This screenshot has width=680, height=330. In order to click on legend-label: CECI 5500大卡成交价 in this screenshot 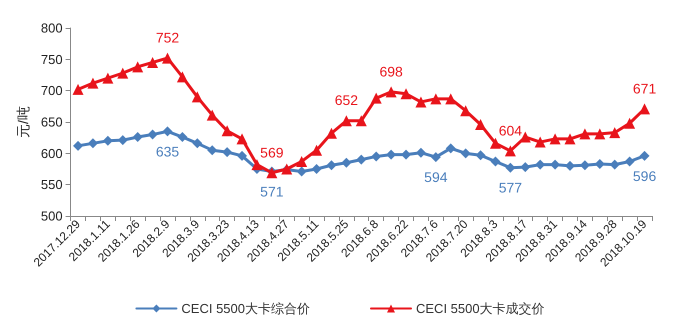, I will do `click(480, 308)`.